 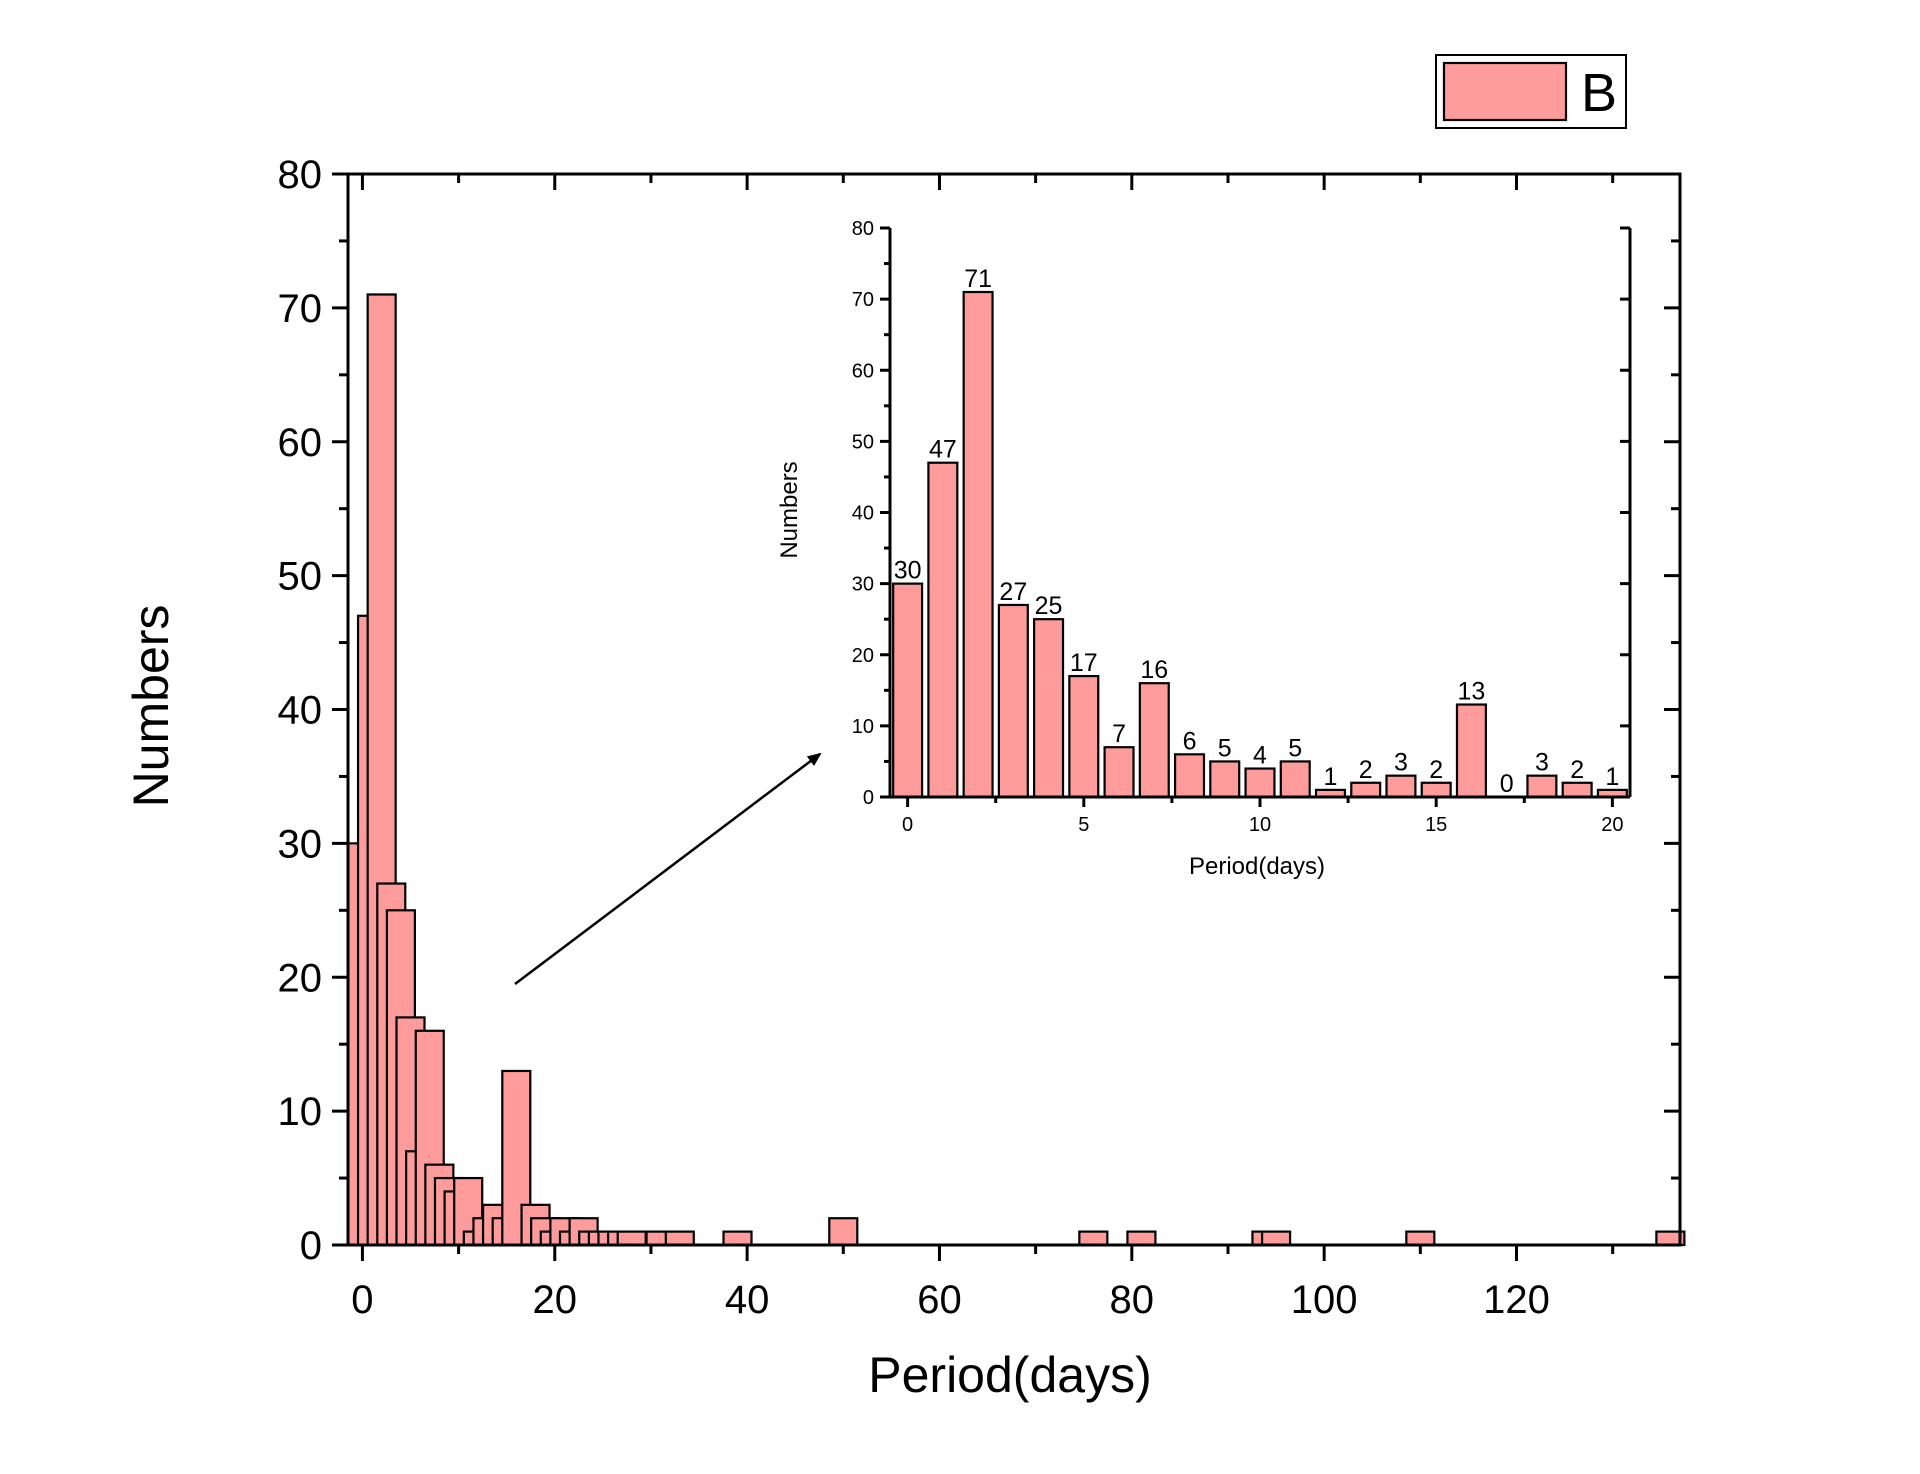 What do you see at coordinates (1013, 592) in the screenshot?
I see `inset-data-label: 27` at bounding box center [1013, 592].